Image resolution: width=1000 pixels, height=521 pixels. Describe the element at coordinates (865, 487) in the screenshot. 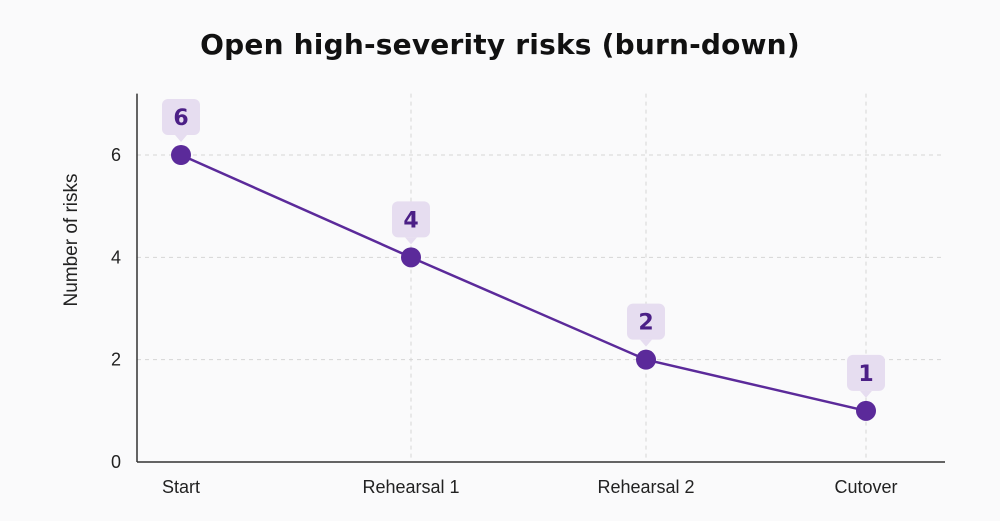

I see `x-tick-label-3: Cutover` at that location.